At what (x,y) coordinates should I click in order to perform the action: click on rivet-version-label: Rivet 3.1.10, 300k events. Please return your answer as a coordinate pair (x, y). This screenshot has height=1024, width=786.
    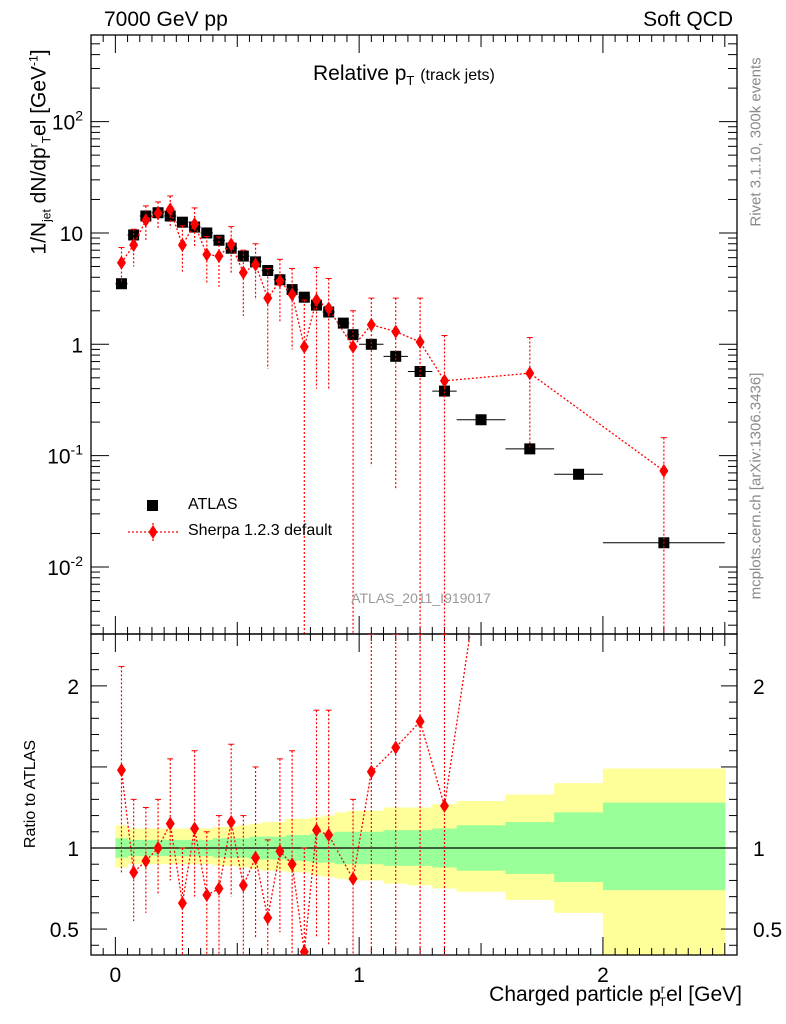
    Looking at the image, I should click on (756, 142).